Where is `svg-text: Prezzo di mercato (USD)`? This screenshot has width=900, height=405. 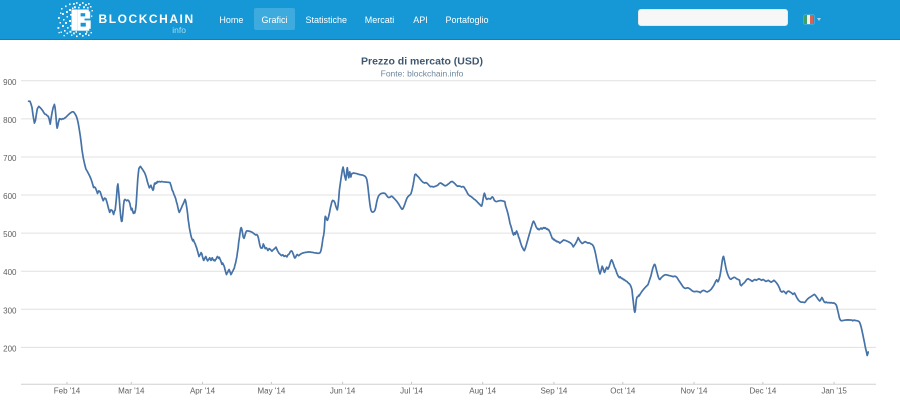 svg-text: Prezzo di mercato (USD) is located at coordinates (422, 62).